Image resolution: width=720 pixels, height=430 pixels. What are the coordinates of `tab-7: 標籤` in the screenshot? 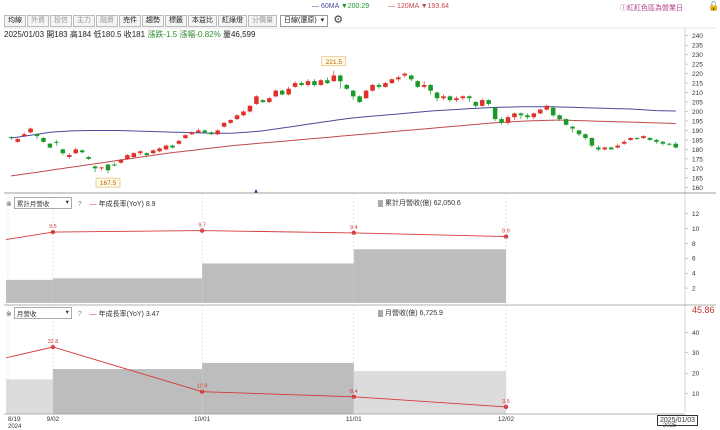 It's located at (176, 21).